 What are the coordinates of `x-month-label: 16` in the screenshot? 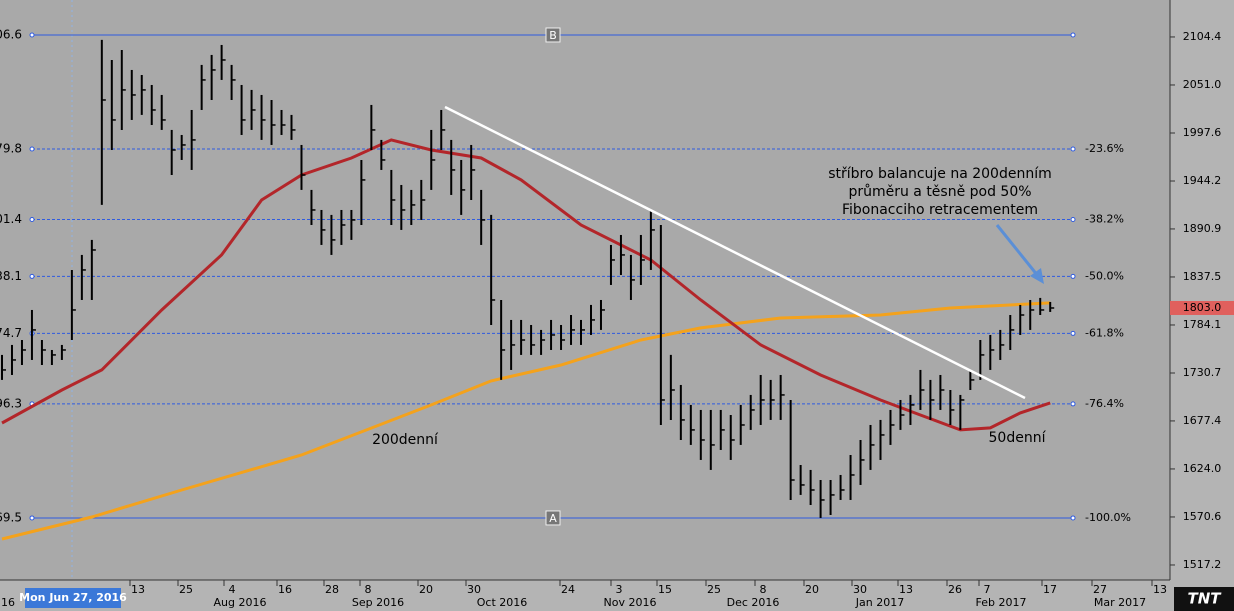 It's located at (8, 602).